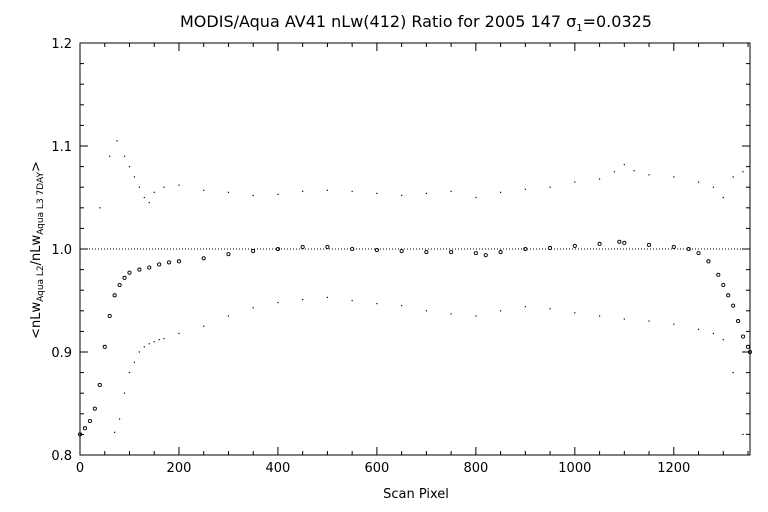 The width and height of the screenshot is (768, 512). Describe the element at coordinates (416, 494) in the screenshot. I see `x-axis-label: Scan Pixel` at that location.